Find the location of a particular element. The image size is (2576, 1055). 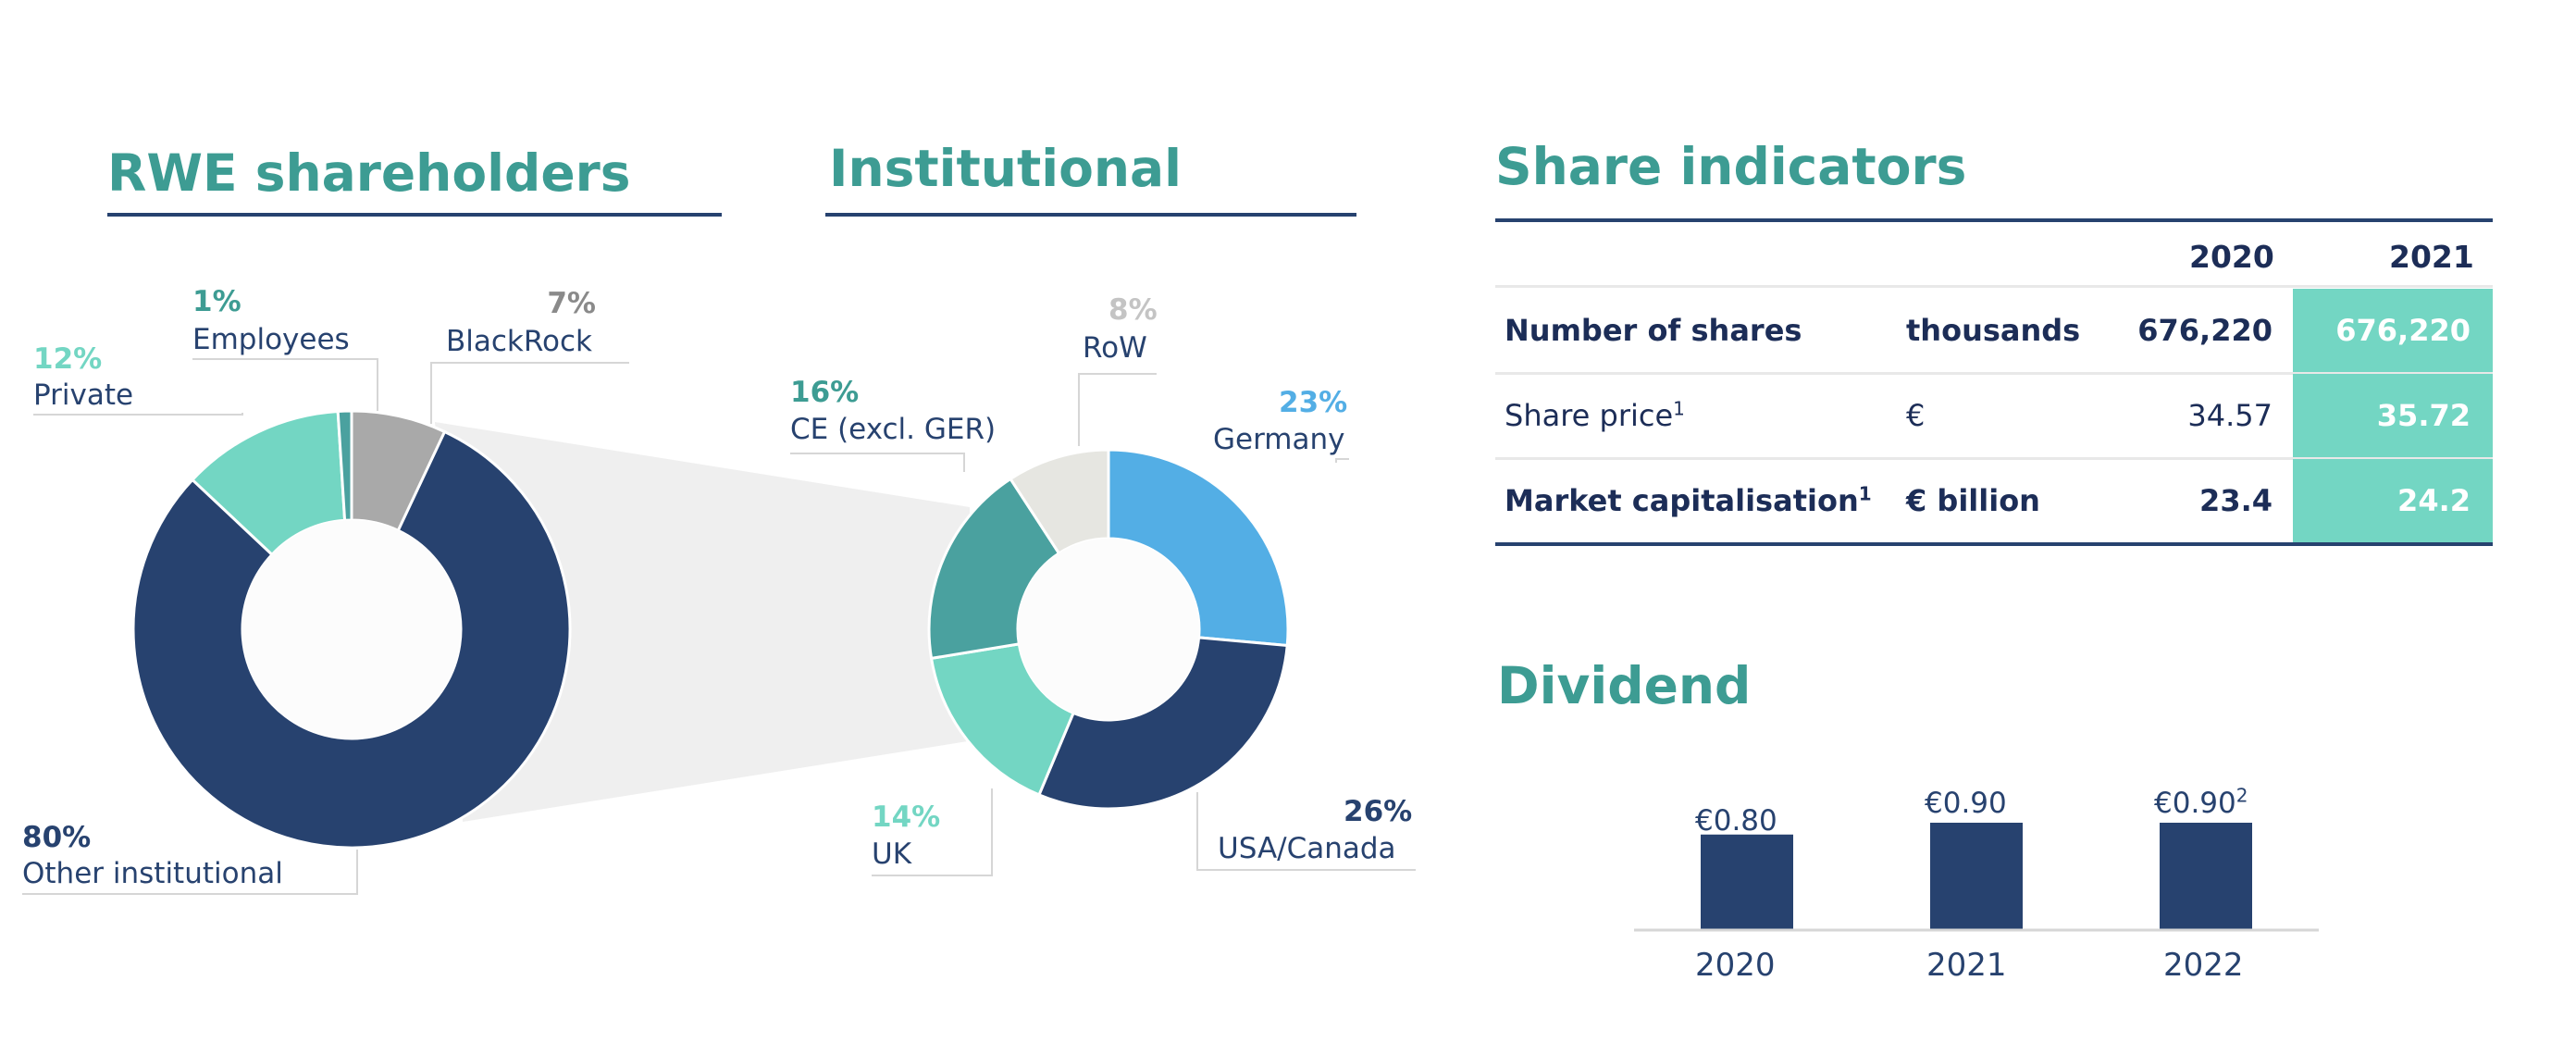

employees-pct: 1% is located at coordinates (217, 301).